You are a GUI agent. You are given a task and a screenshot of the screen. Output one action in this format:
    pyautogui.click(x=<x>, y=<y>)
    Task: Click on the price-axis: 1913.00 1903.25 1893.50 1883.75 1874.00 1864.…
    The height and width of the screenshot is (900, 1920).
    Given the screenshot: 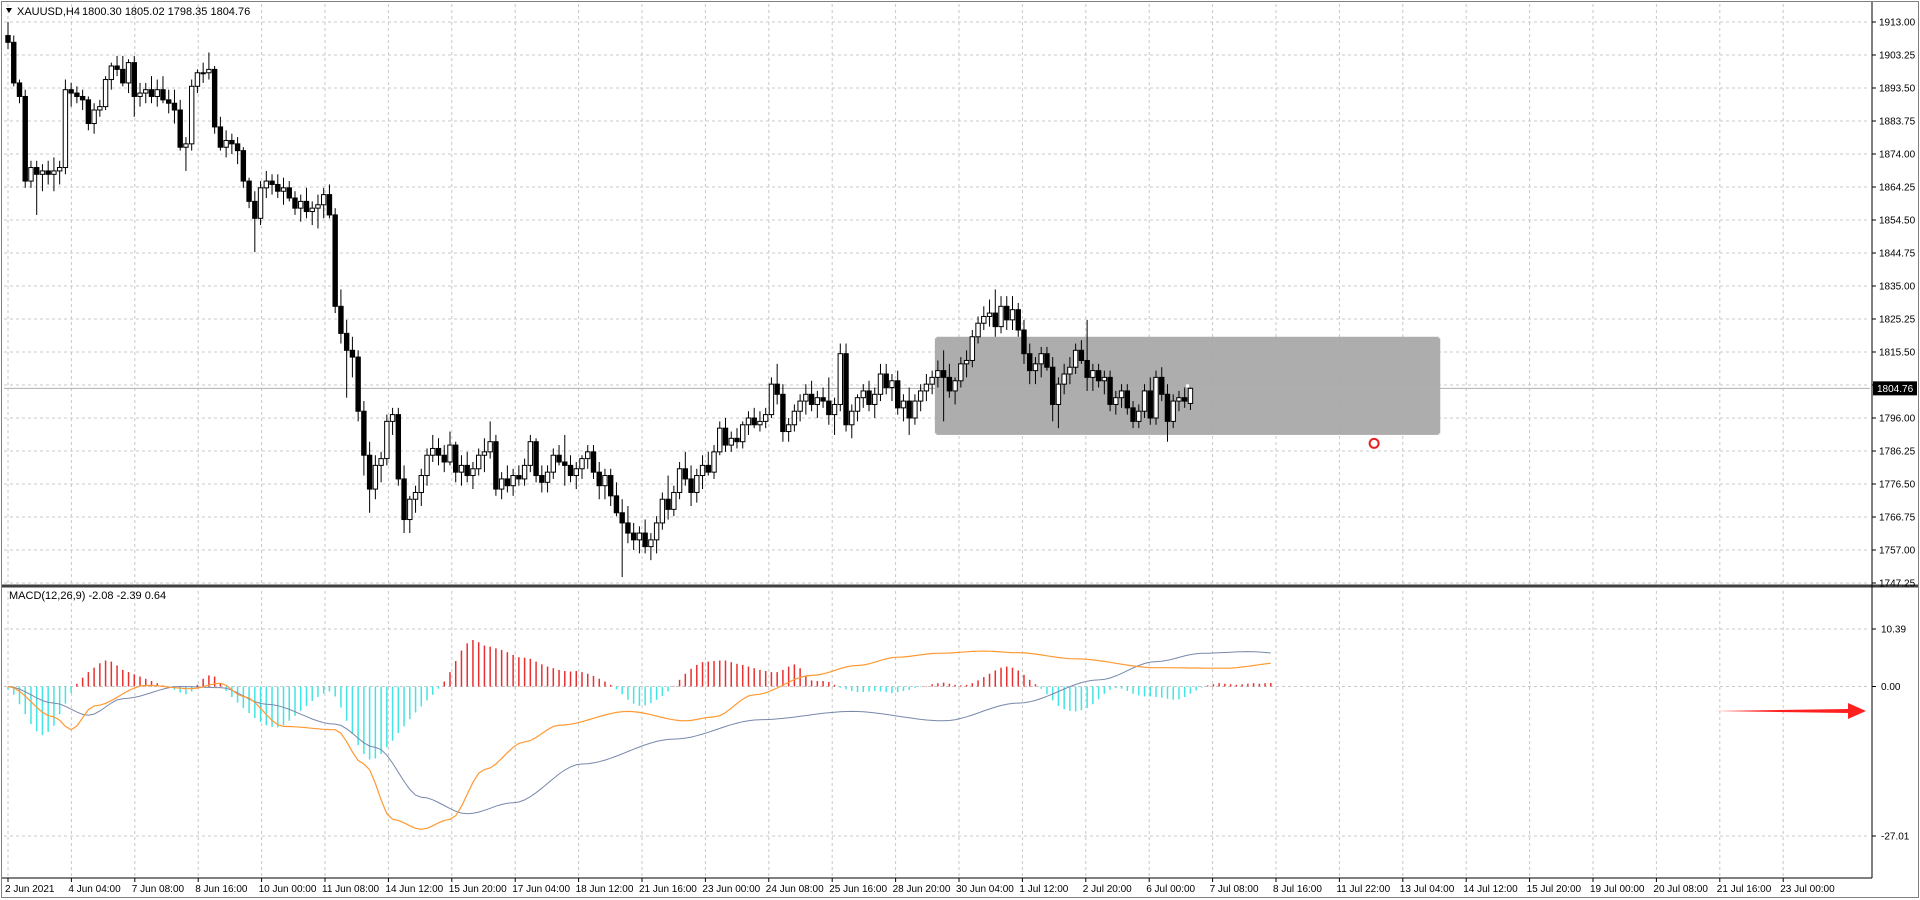 What is the action you would take?
    pyautogui.click(x=1894, y=430)
    